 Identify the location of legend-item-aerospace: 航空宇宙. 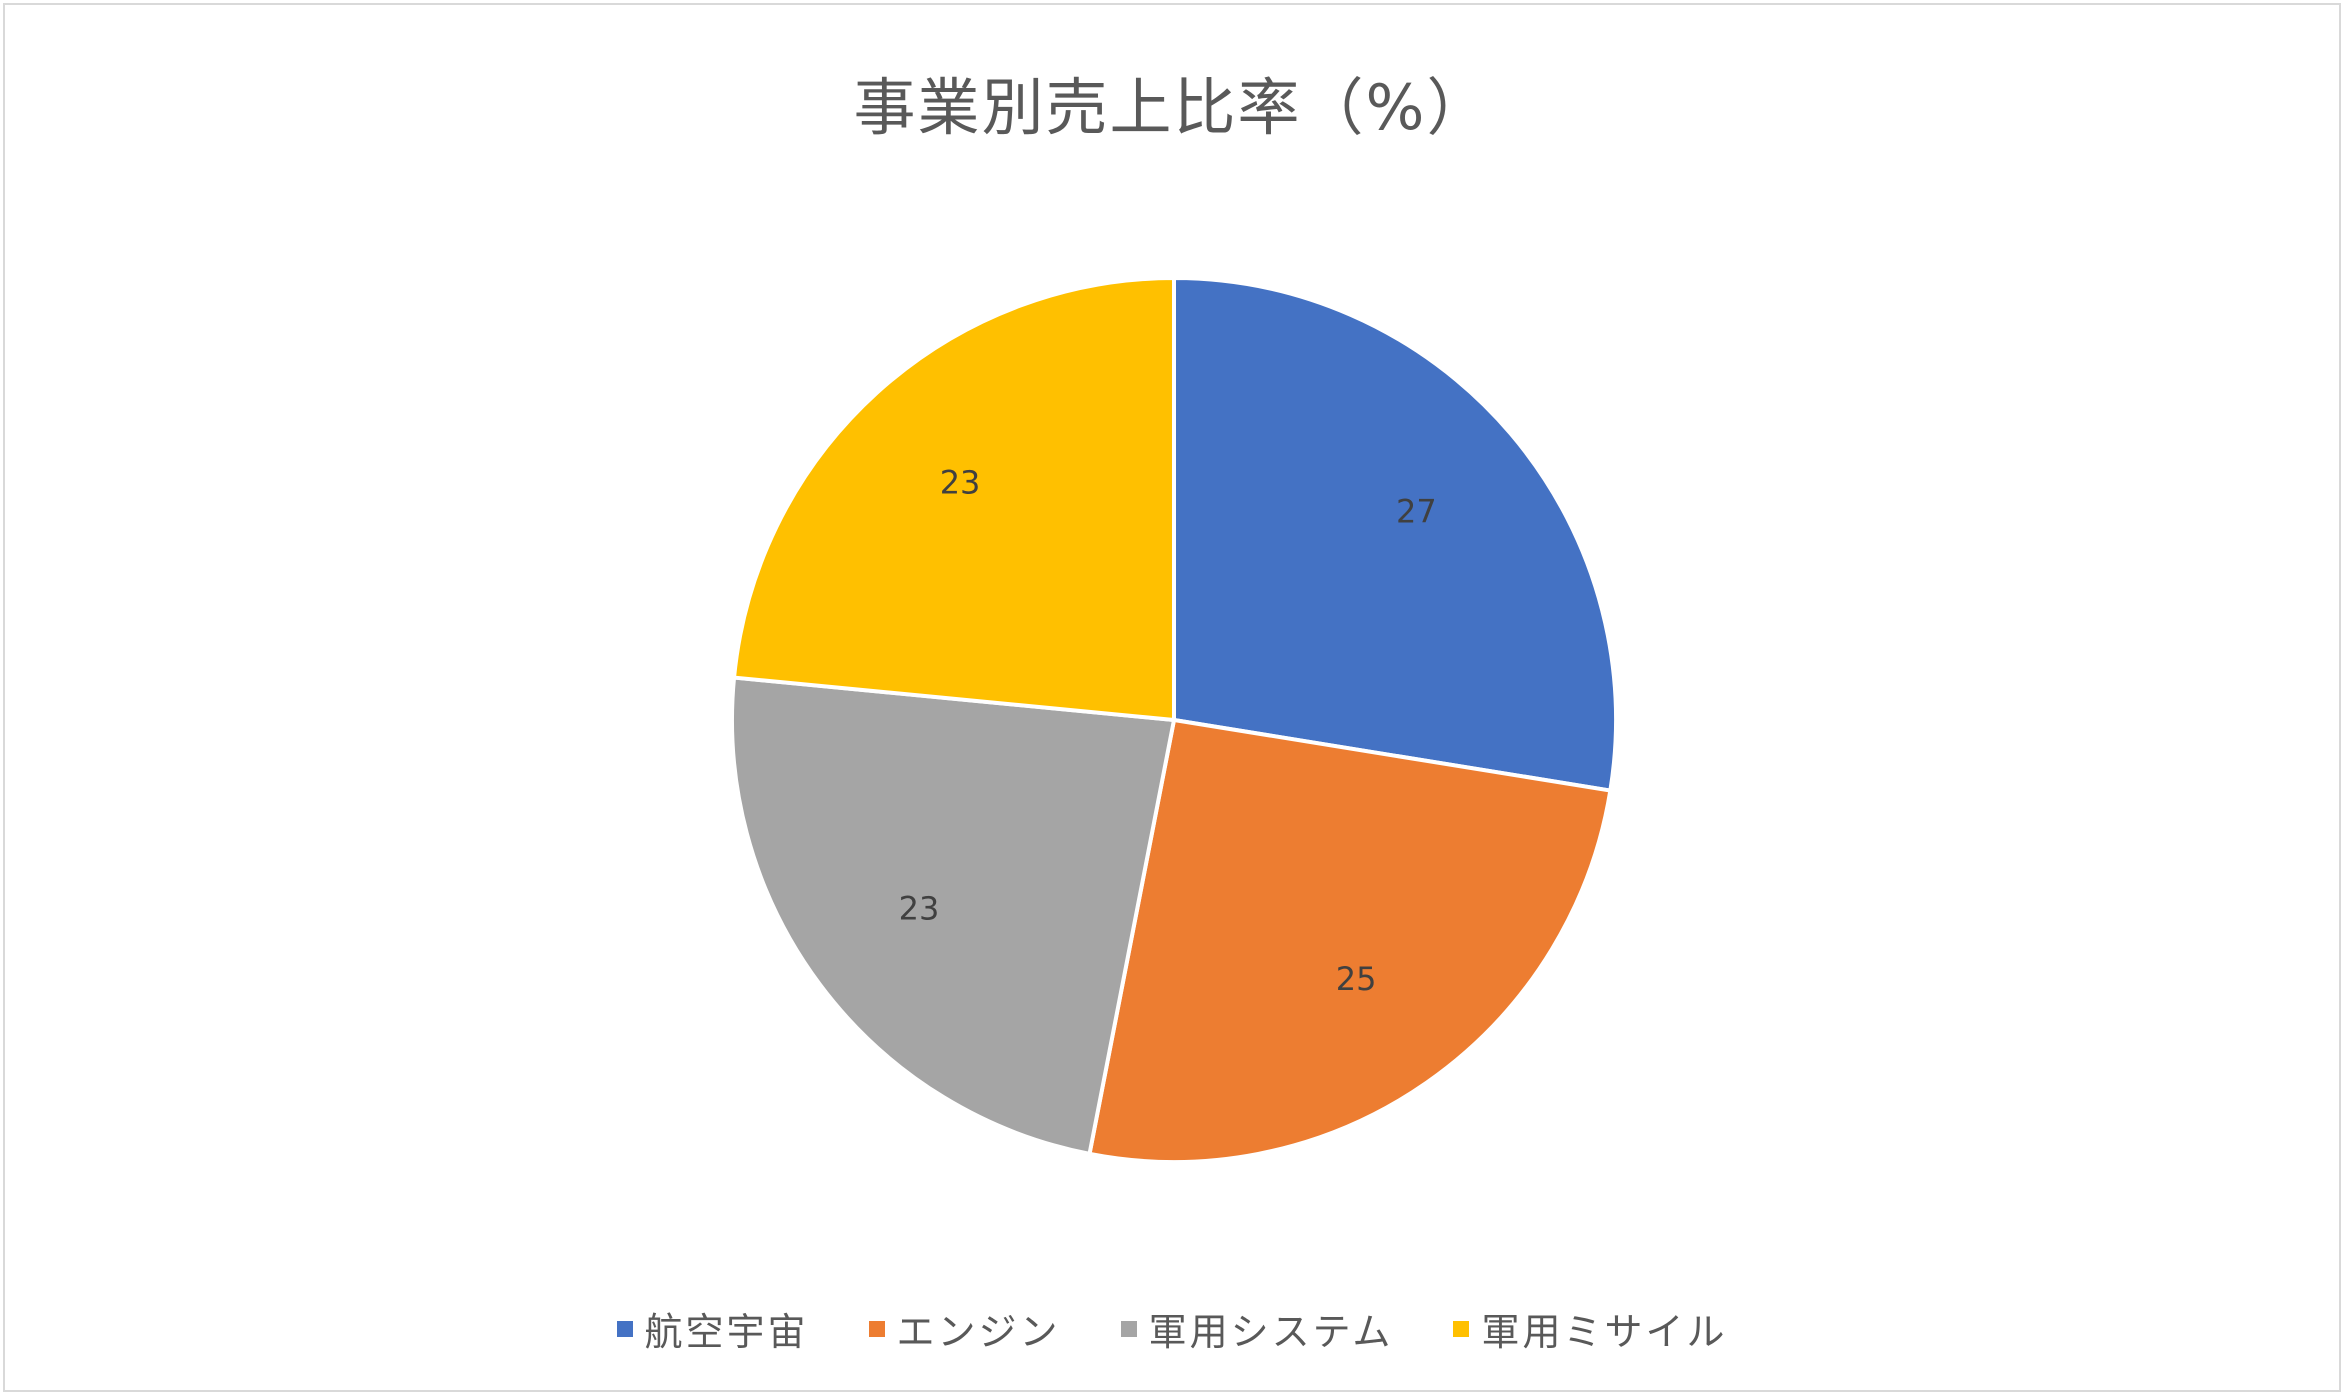
(712, 1328).